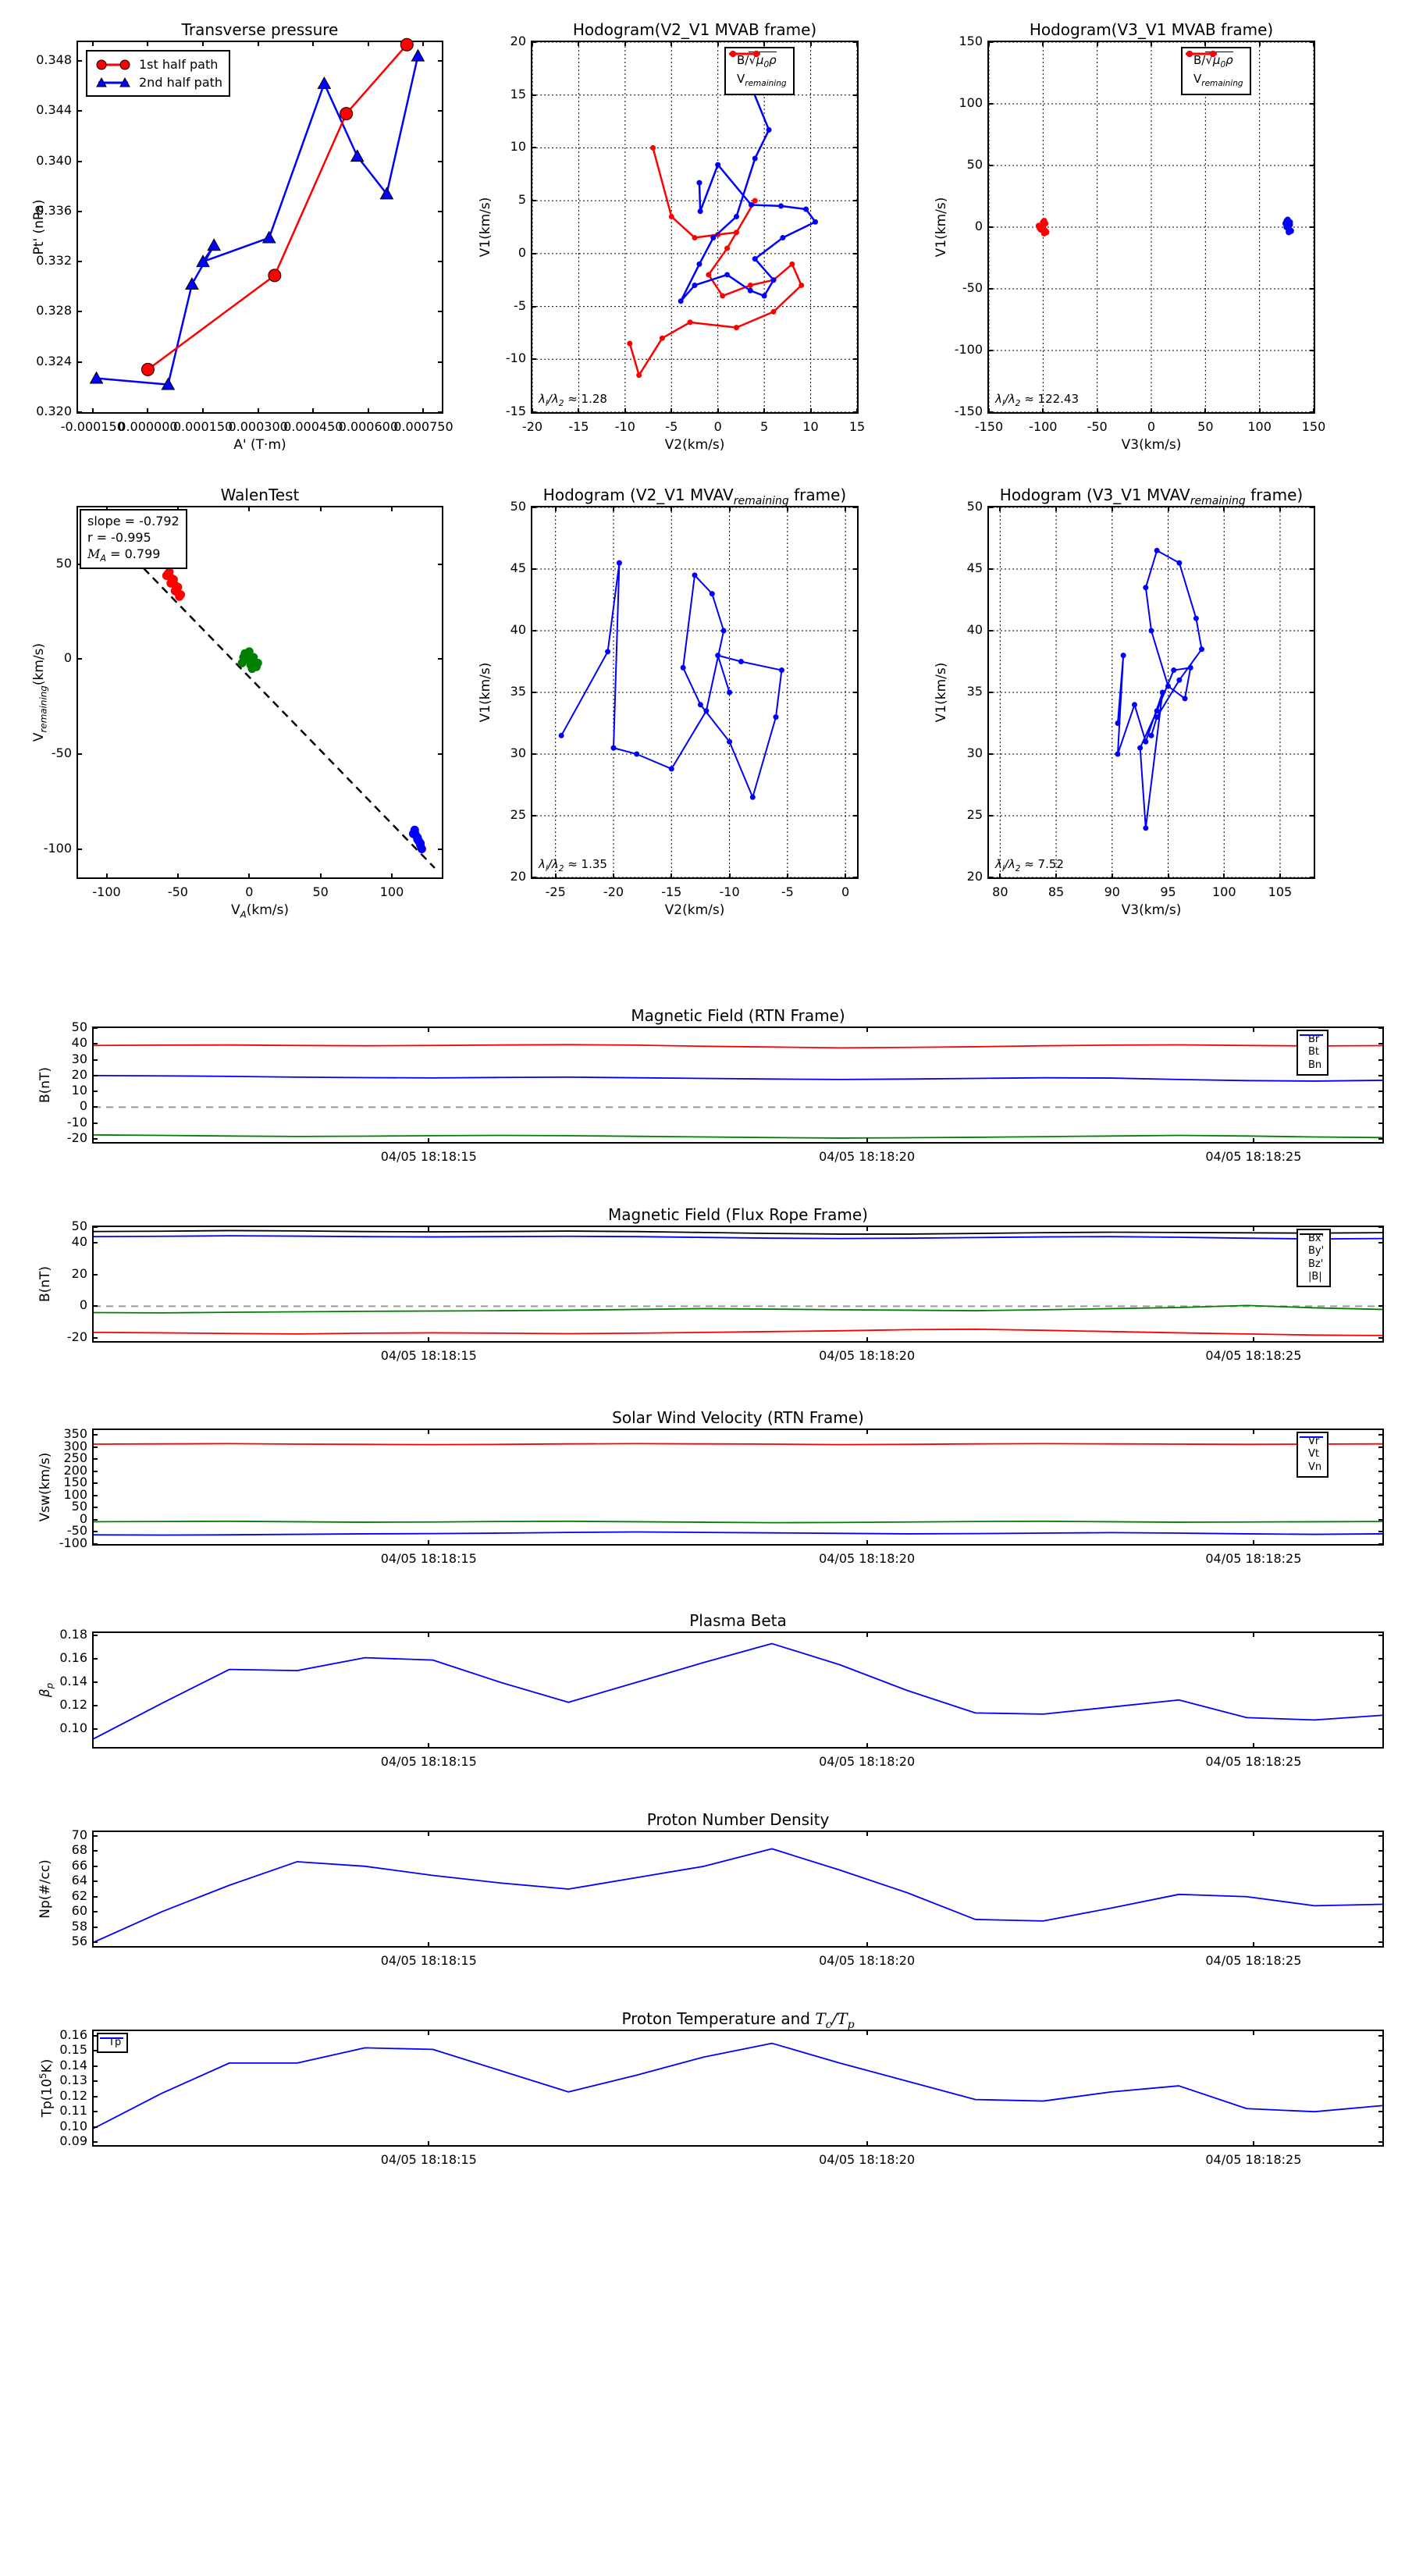 The image size is (1405, 2576). I want to click on plot-area-hodo_v3v1_mvab, so click(1151, 227).